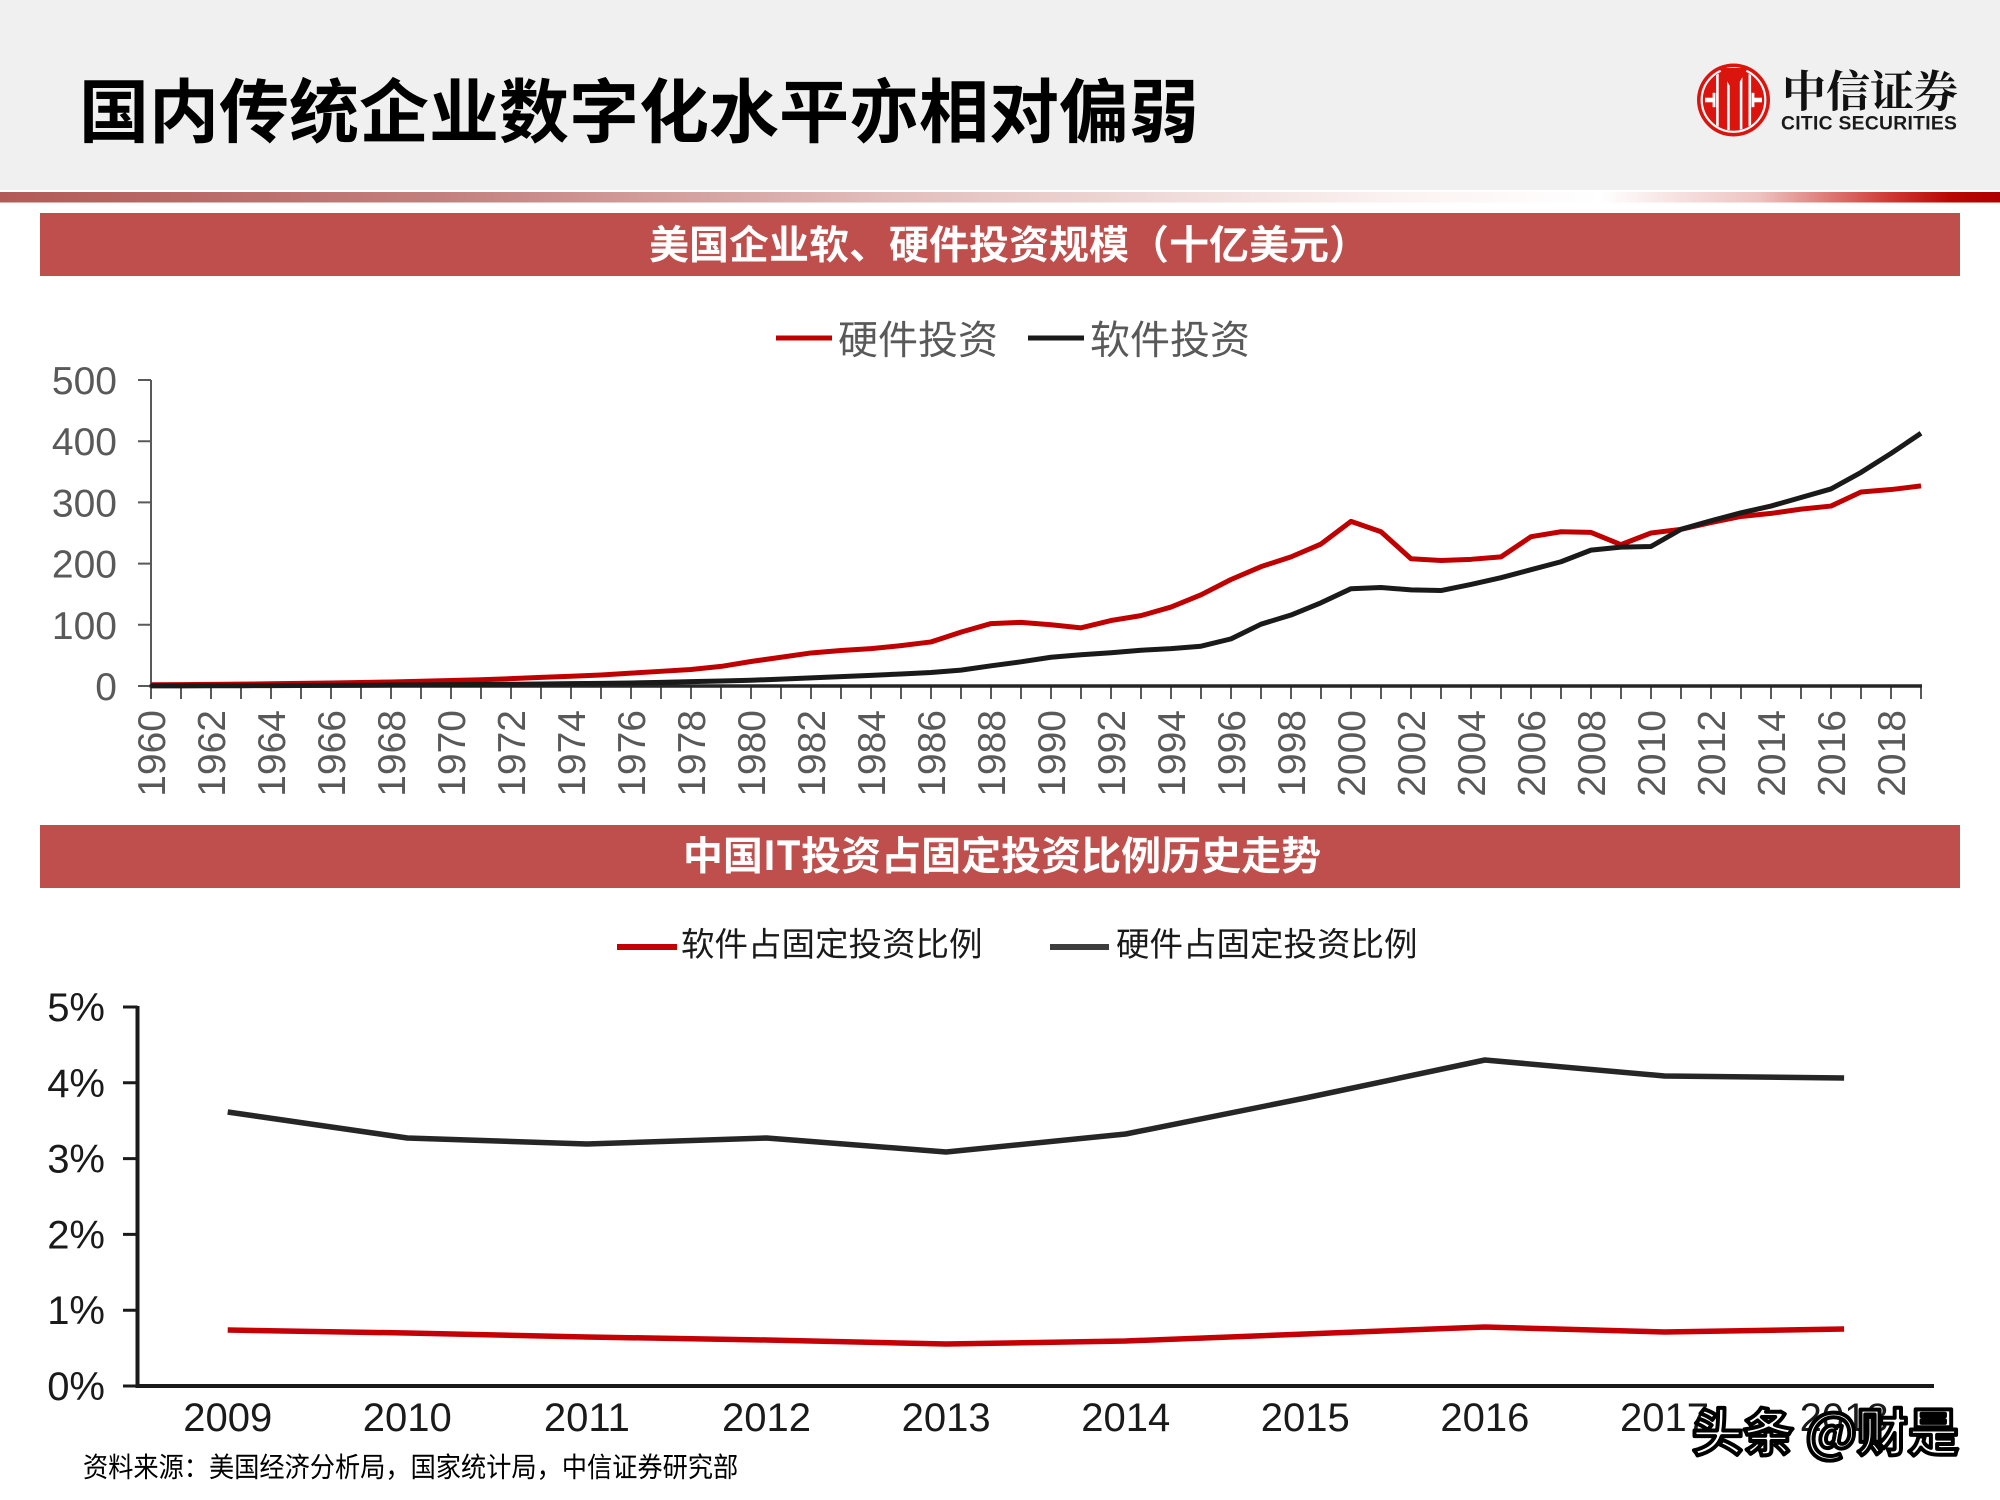 The width and height of the screenshot is (2000, 1500). Describe the element at coordinates (332, 753) in the screenshot. I see `svg-text: 1966` at that location.